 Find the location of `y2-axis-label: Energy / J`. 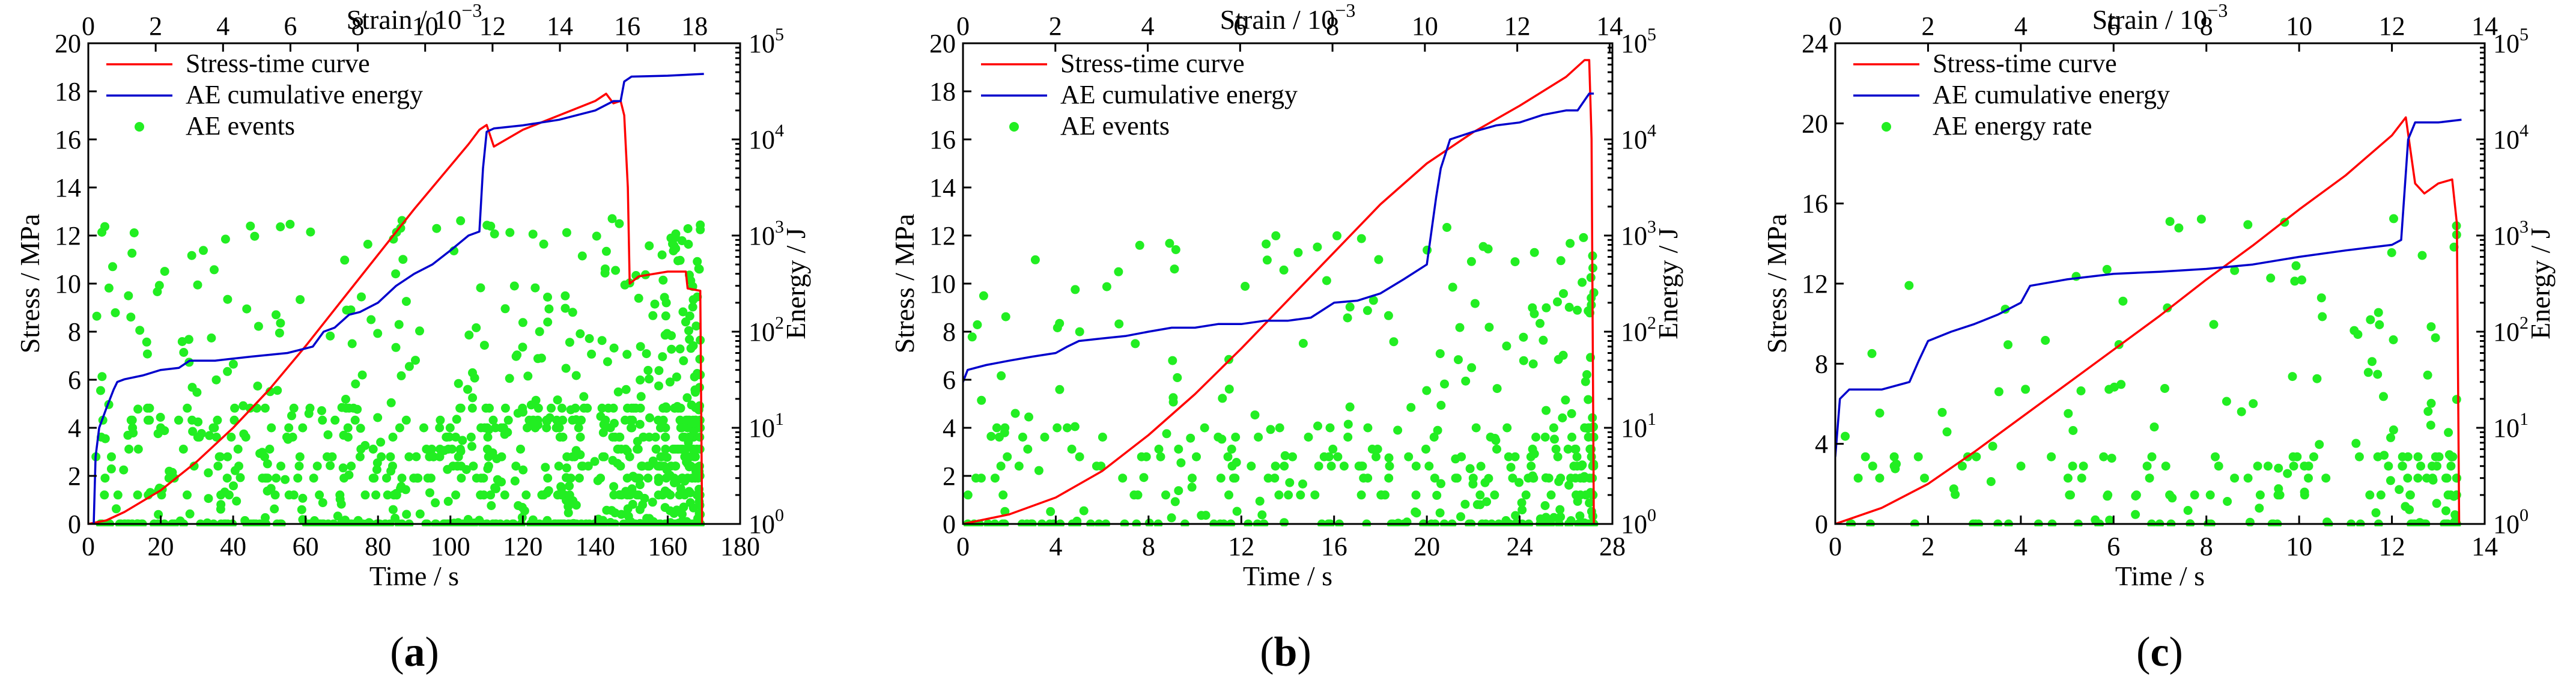

y2-axis-label: Energy / J is located at coordinates (1668, 283).